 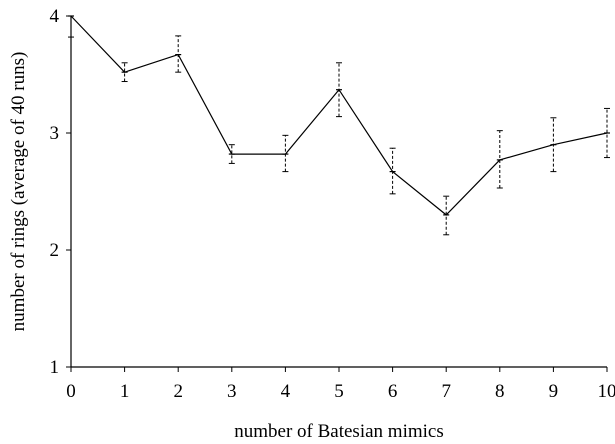 What do you see at coordinates (71, 391) in the screenshot?
I see `x-tick-label: 0` at bounding box center [71, 391].